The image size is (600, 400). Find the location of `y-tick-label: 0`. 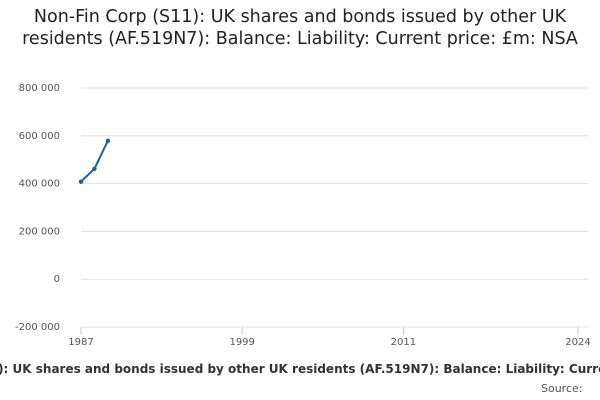

y-tick-label: 0 is located at coordinates (57, 279).